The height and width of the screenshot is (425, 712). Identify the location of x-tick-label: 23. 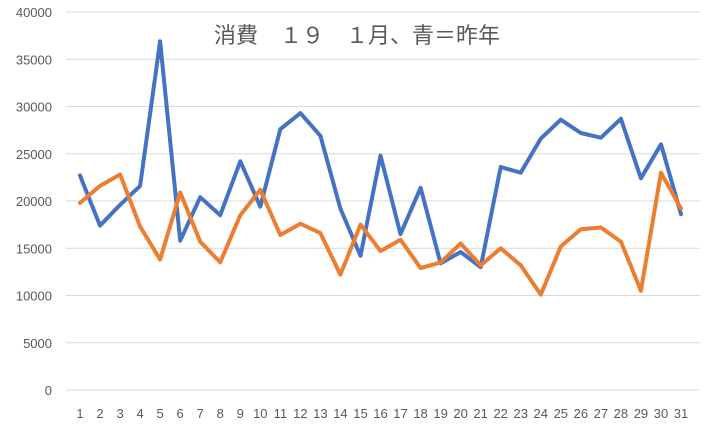
(520, 413).